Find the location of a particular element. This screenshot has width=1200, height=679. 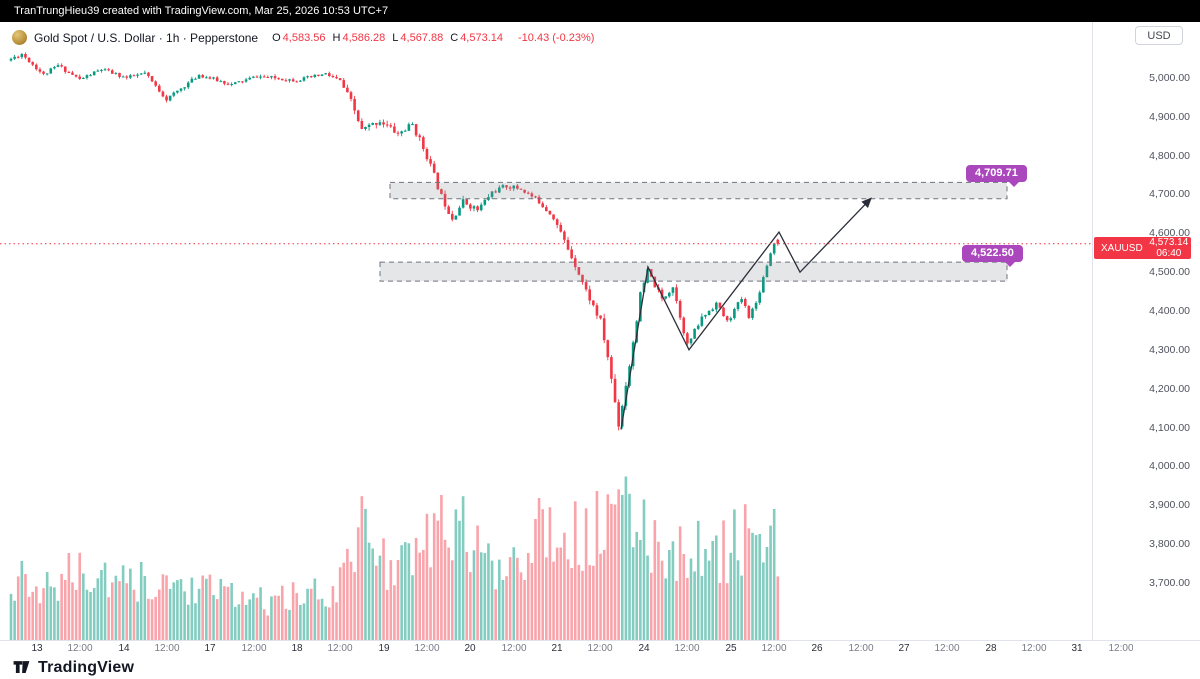

symbol-logo-icon is located at coordinates (19, 37).